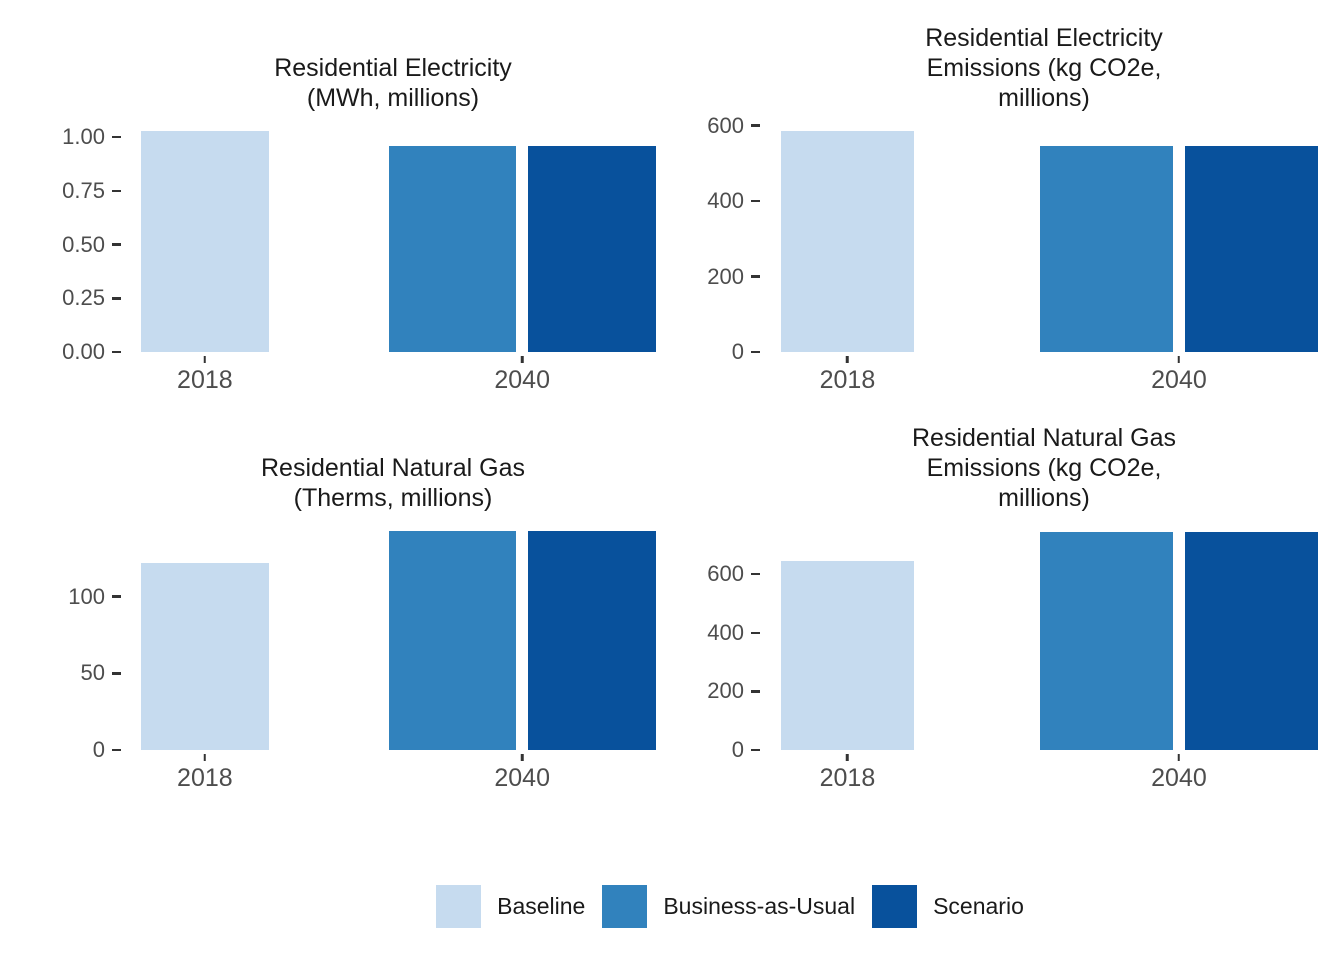 The height and width of the screenshot is (960, 1344). Describe the element at coordinates (86, 596) in the screenshot. I see `y-tick-label: 100` at that location.